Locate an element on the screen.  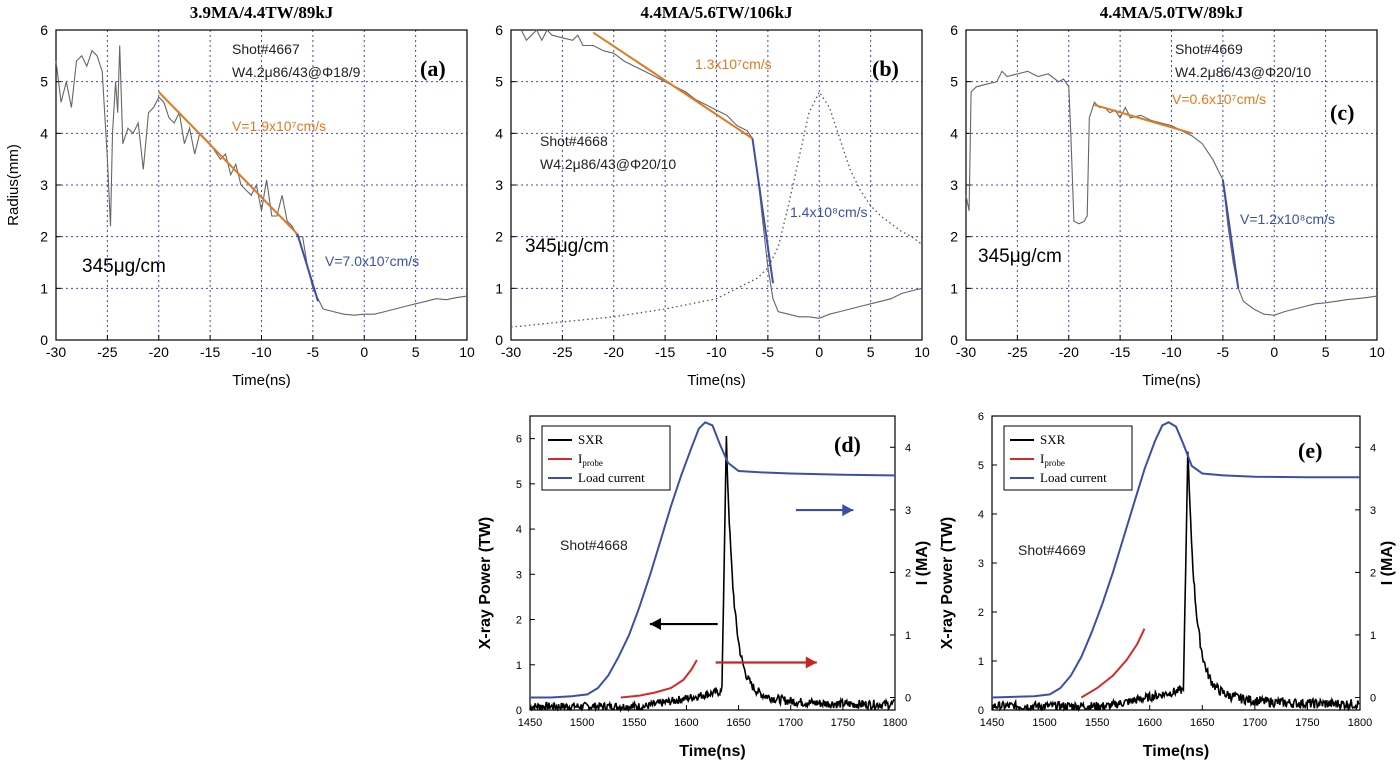
x-tick-label: 1550 is located at coordinates (1097, 723).